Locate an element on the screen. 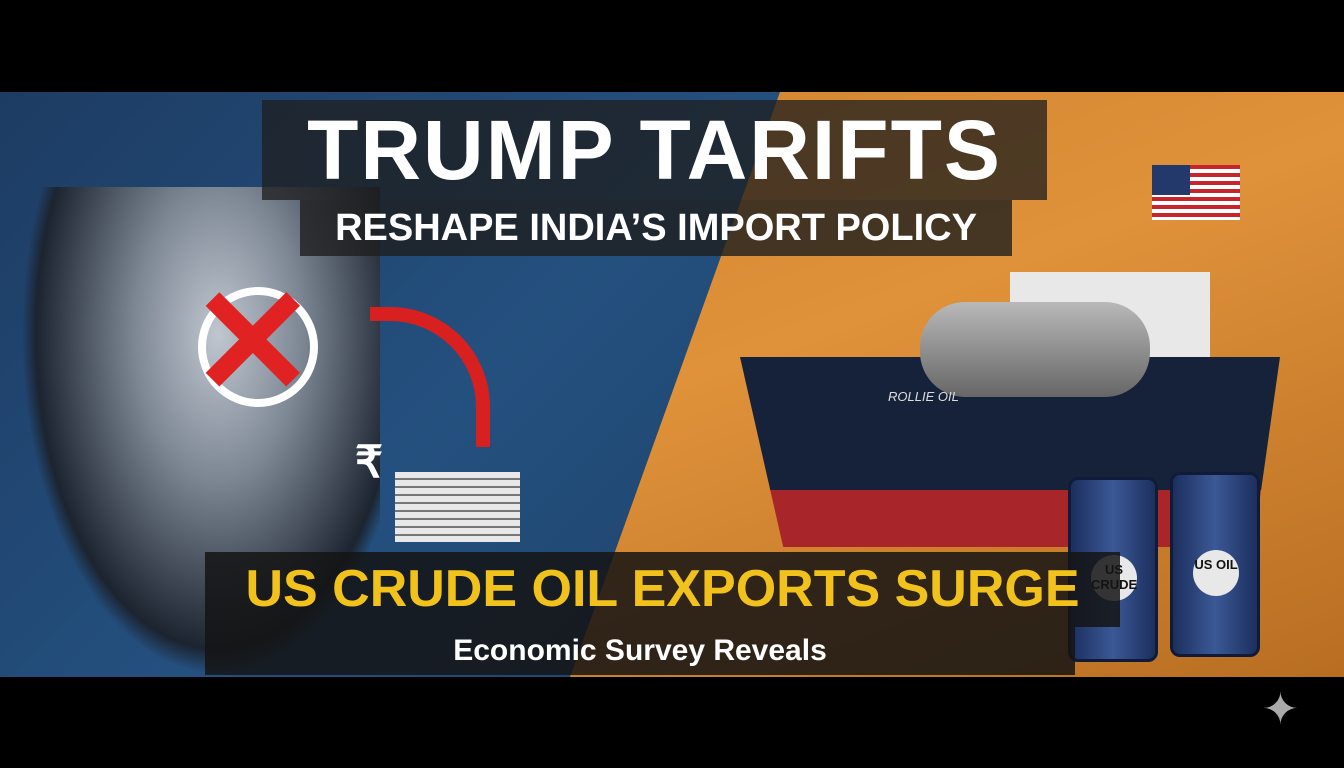  rupee-icon: ₹ is located at coordinates (369, 462).